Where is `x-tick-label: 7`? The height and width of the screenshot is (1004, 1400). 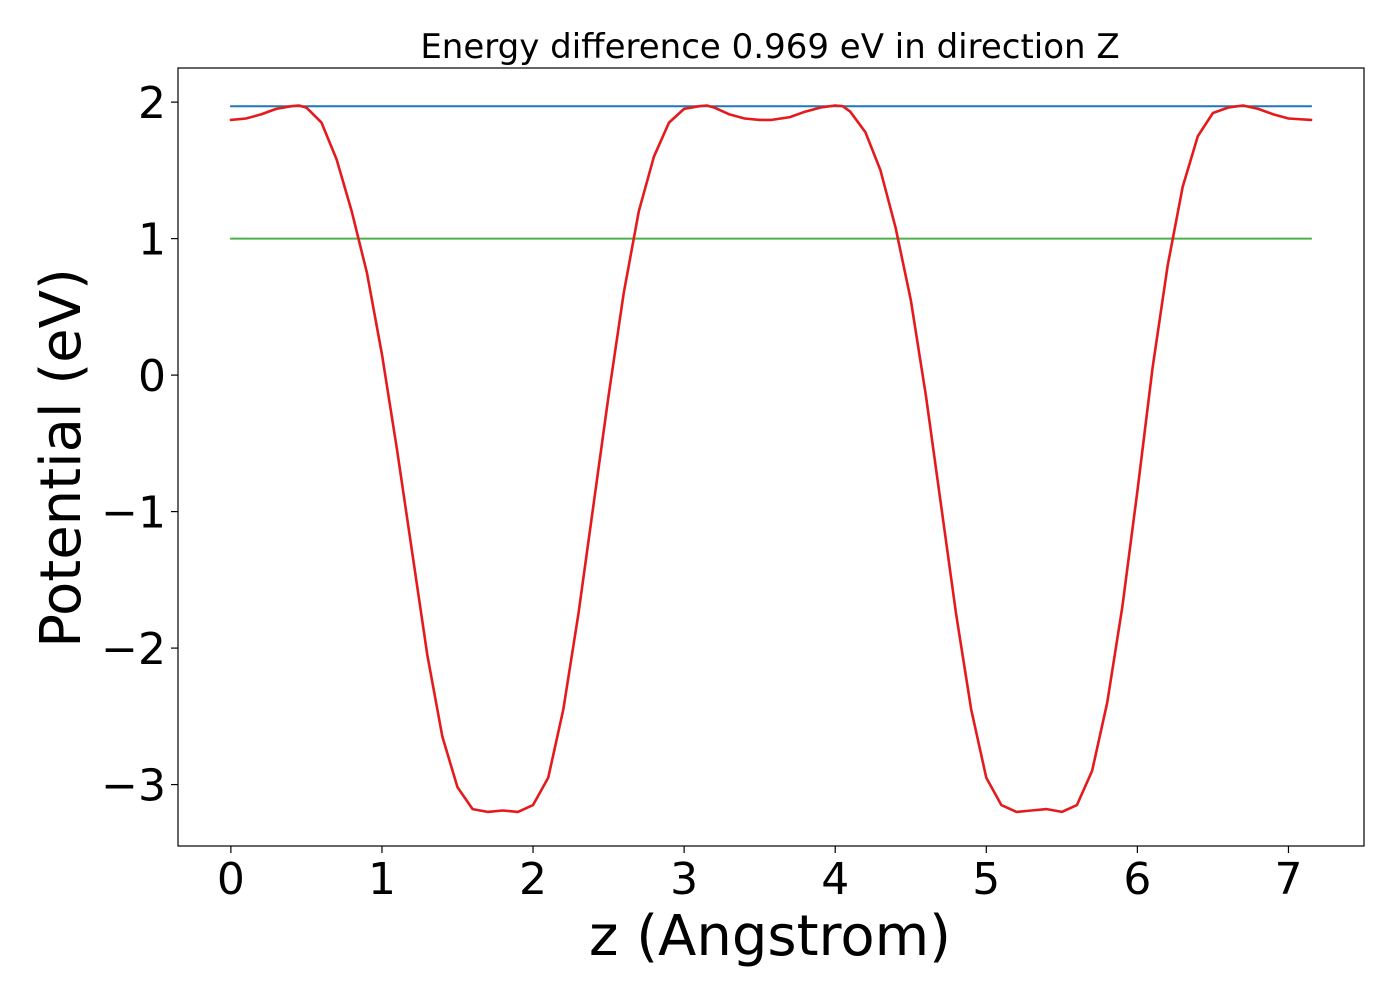
x-tick-label: 7 is located at coordinates (1288, 879).